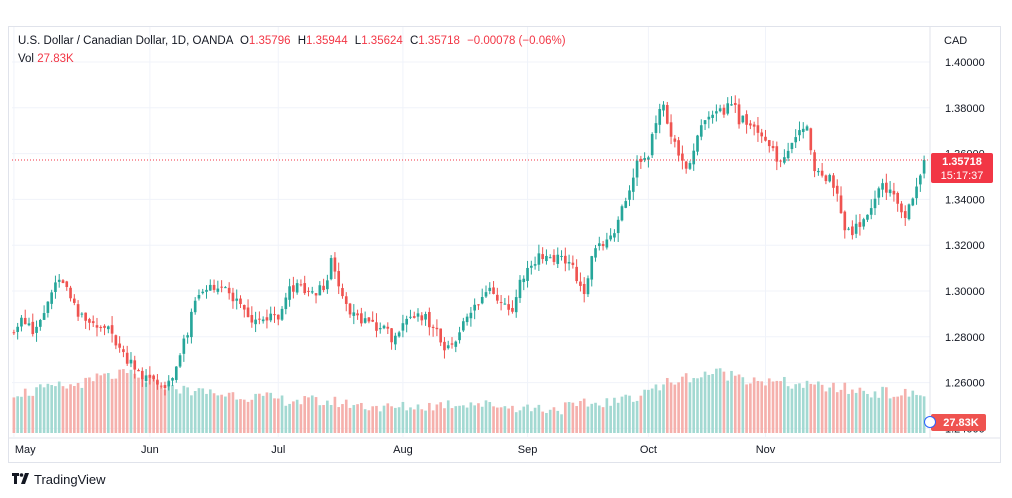 This screenshot has width=1012, height=498. I want to click on footer-brand: TradingView, so click(59, 479).